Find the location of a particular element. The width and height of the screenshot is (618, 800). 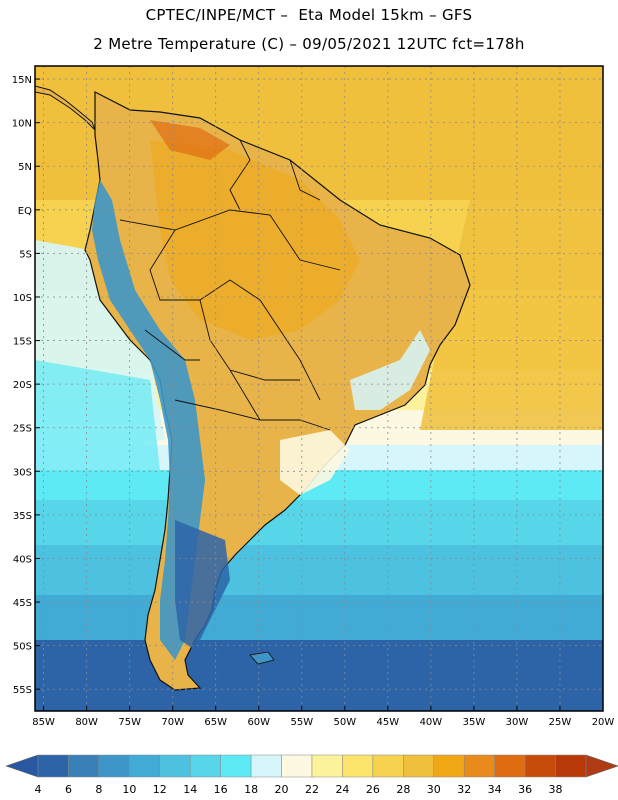

lat-label: 55S is located at coordinates (22, 690).